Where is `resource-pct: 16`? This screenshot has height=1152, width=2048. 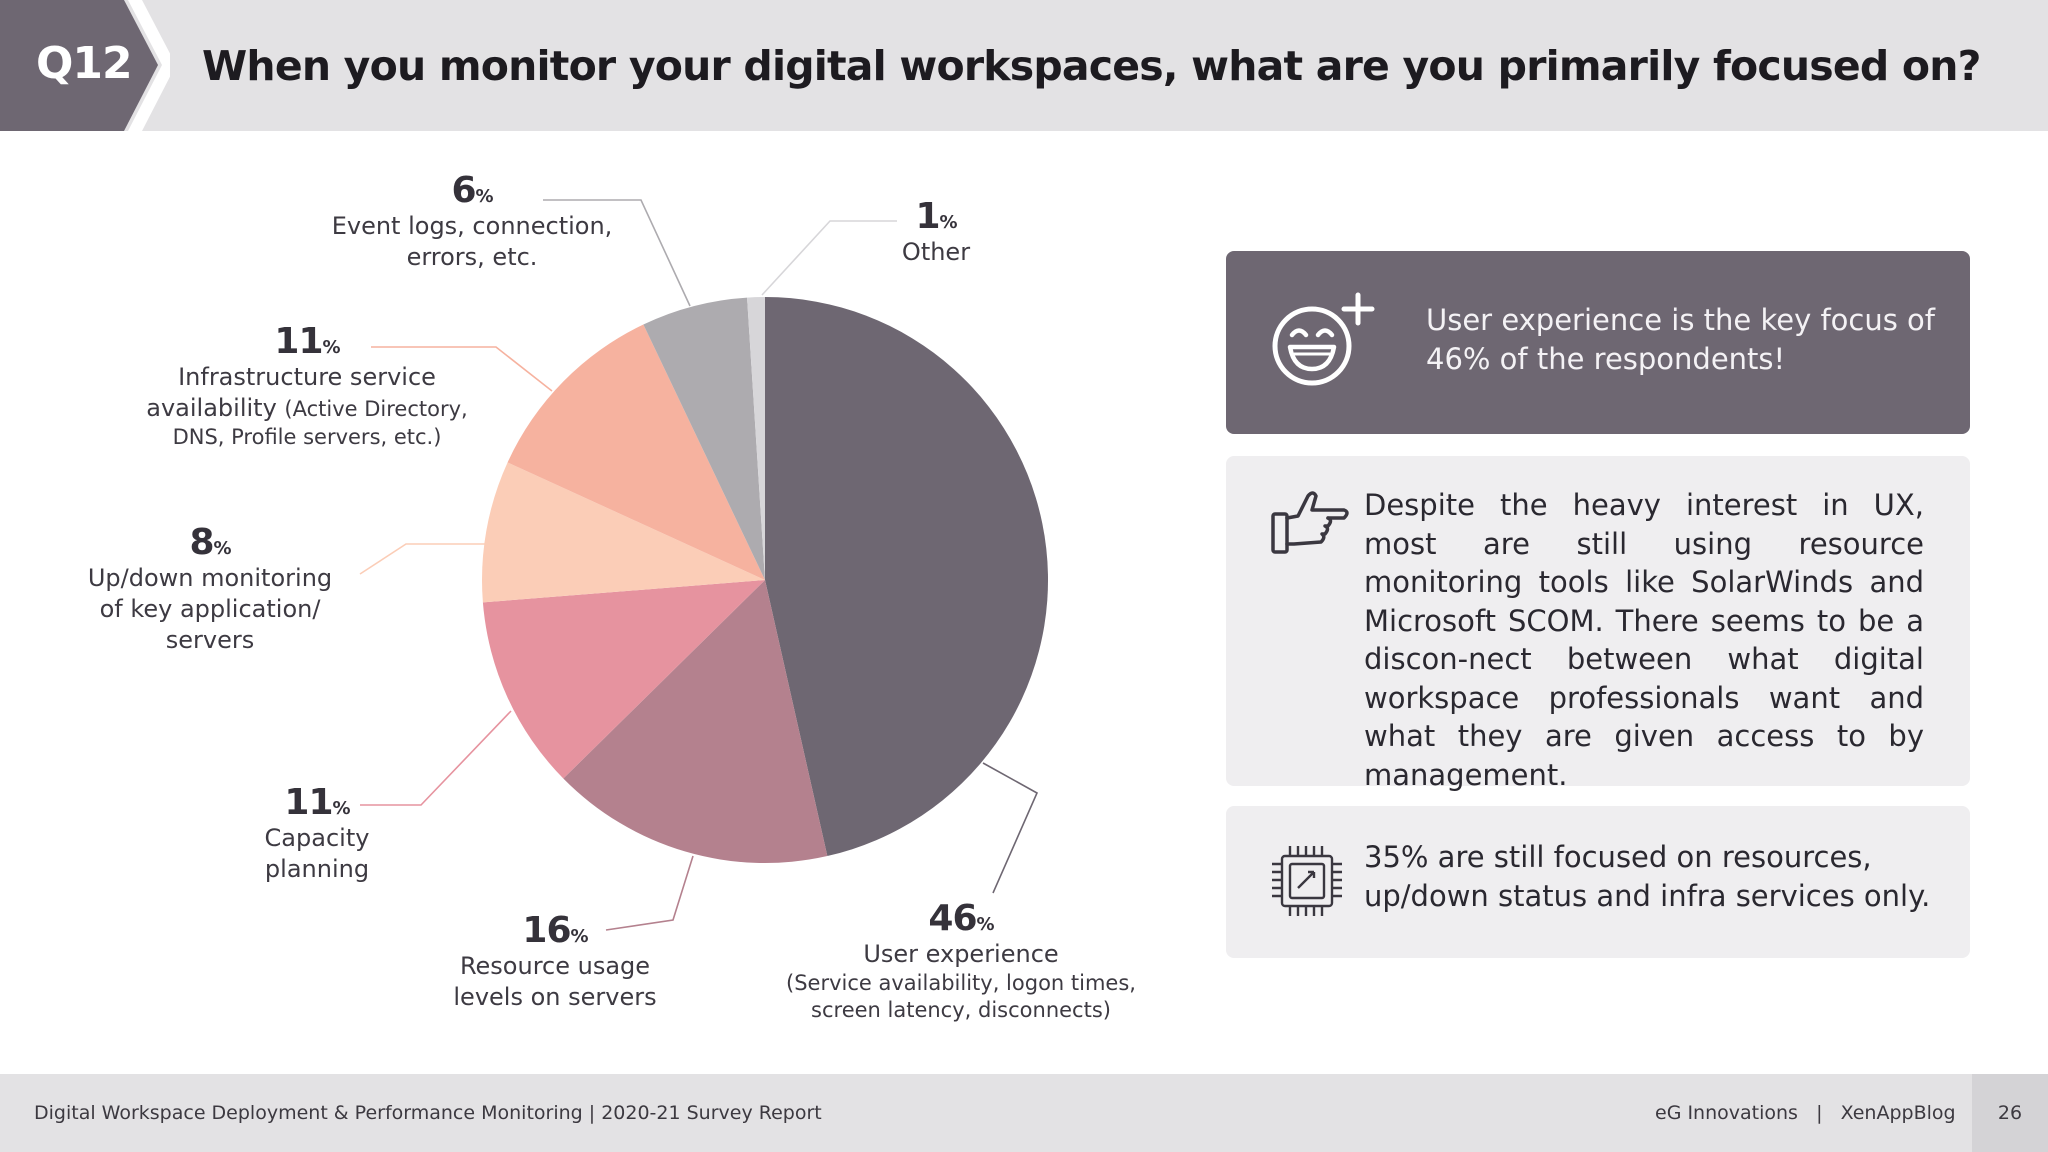 resource-pct: 16 is located at coordinates (546, 930).